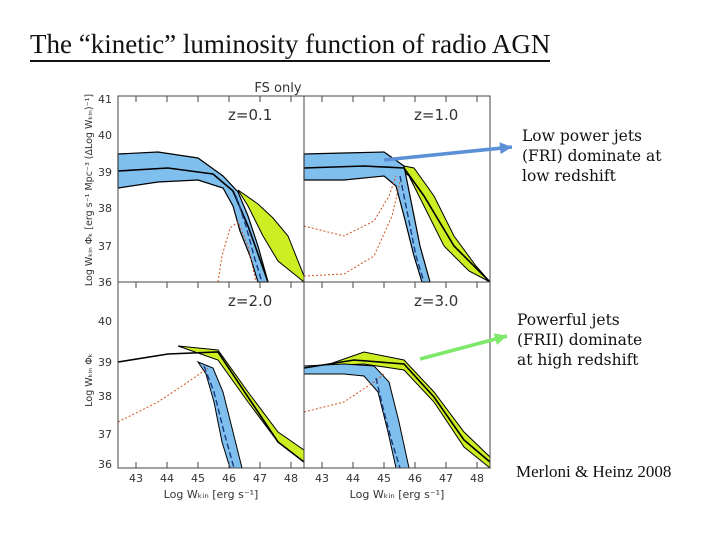 Image resolution: width=720 pixels, height=540 pixels. What do you see at coordinates (446, 478) in the screenshot?
I see `xtick-right-4: 47` at bounding box center [446, 478].